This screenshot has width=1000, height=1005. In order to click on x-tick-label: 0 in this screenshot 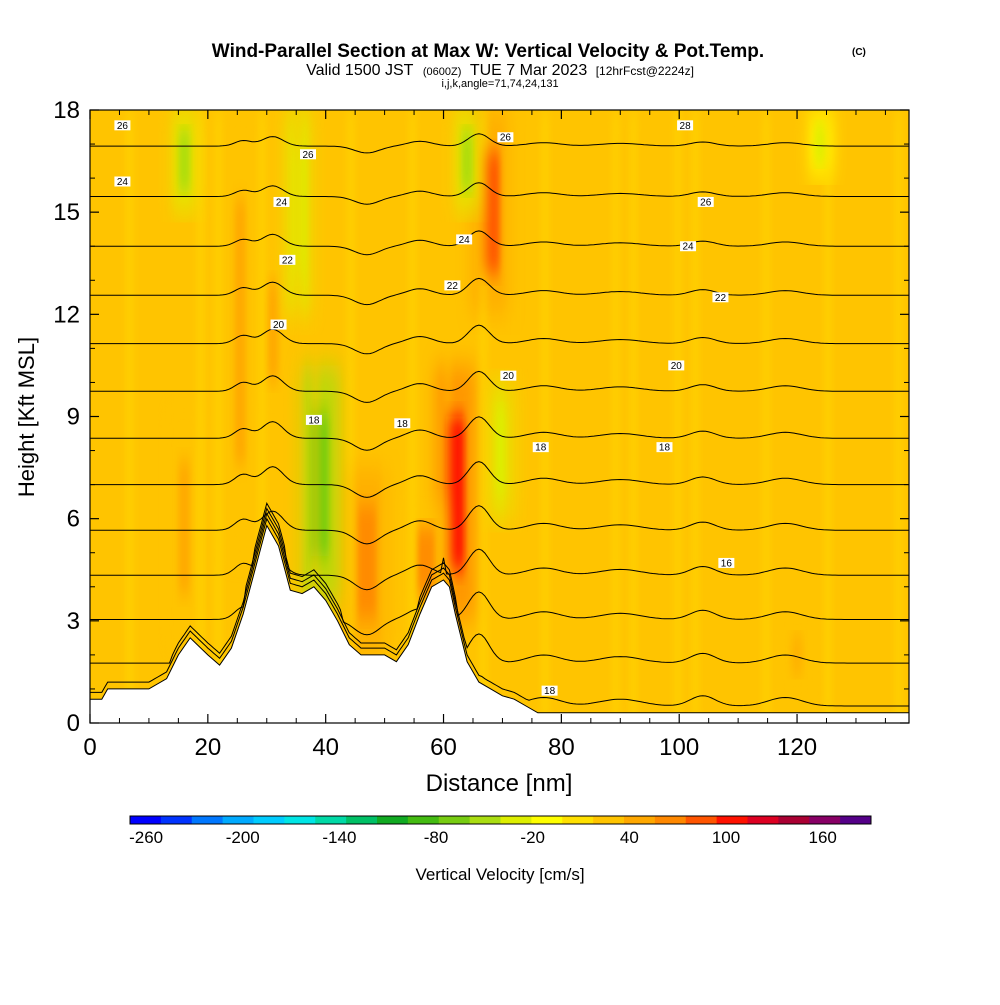, I will do `click(89, 747)`.